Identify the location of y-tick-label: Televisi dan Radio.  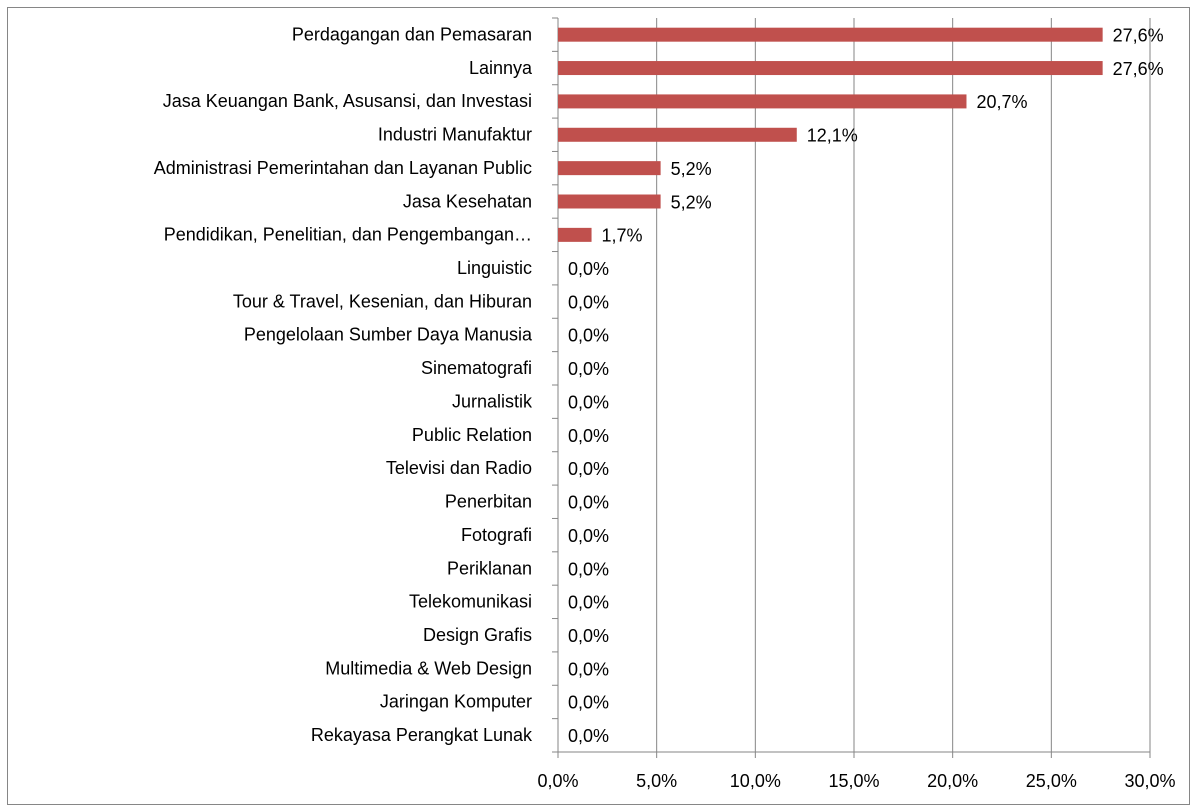
(459, 468).